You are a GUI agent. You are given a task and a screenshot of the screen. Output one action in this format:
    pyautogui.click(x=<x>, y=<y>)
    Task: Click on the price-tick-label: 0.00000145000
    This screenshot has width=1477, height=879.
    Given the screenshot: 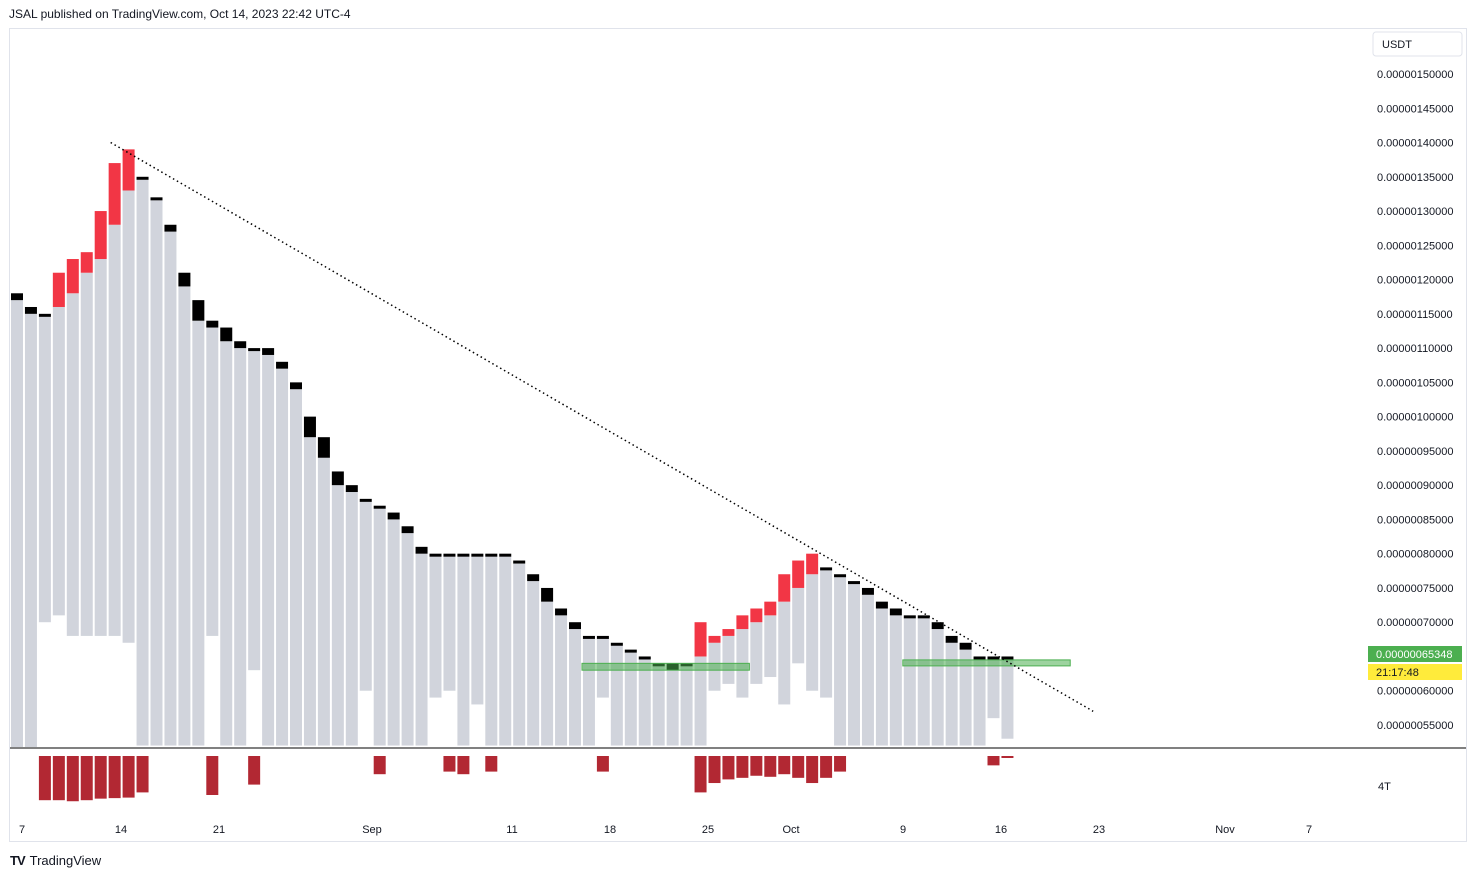 What is the action you would take?
    pyautogui.click(x=1415, y=109)
    